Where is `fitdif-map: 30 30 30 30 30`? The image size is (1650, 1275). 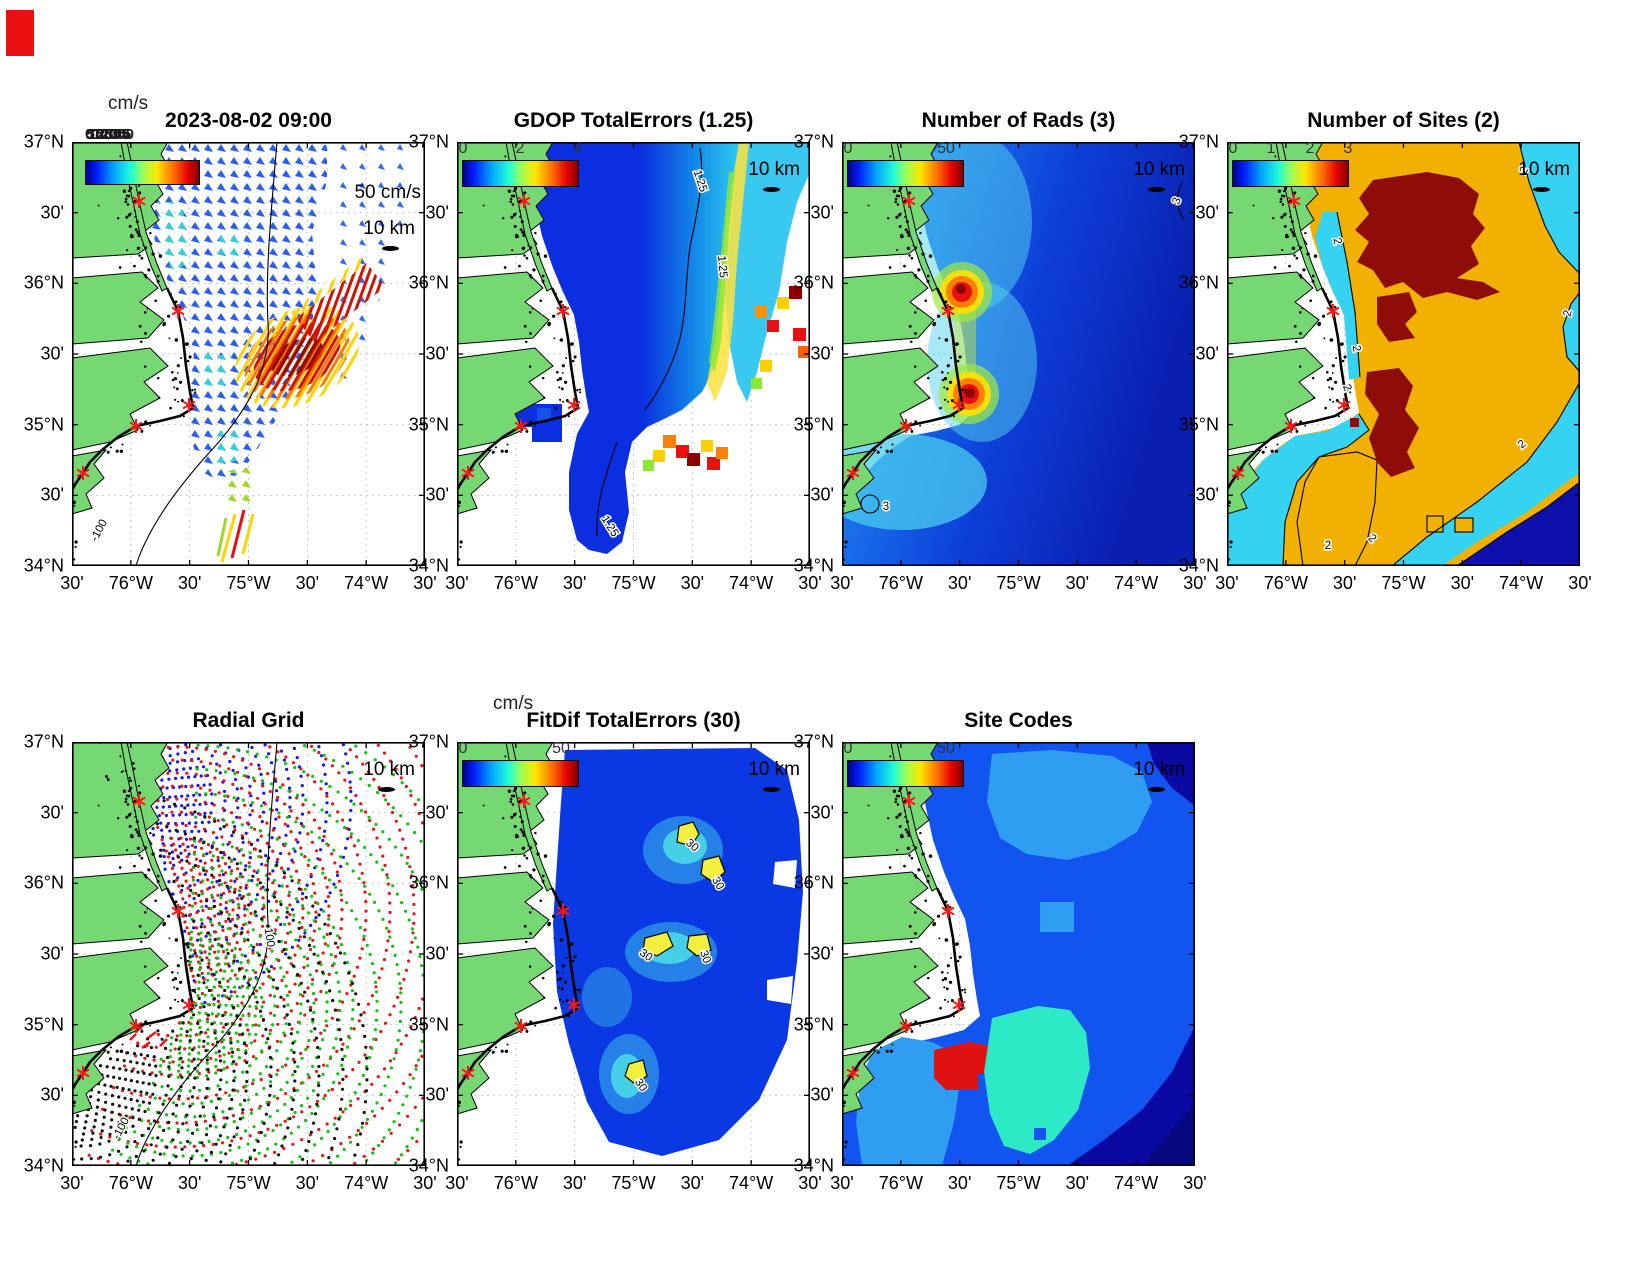 fitdif-map: 30 30 30 30 30 is located at coordinates (633, 954).